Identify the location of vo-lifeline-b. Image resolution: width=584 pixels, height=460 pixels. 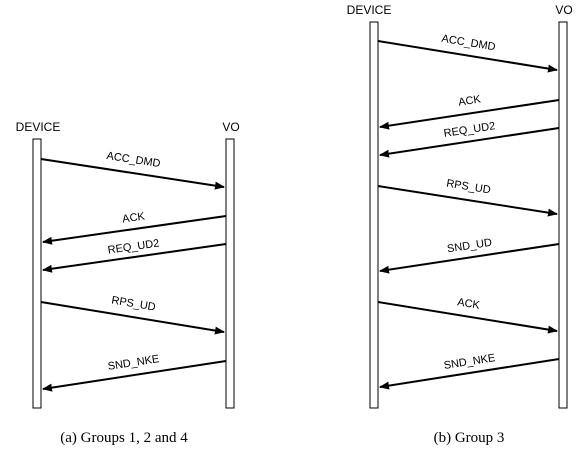
(563, 215).